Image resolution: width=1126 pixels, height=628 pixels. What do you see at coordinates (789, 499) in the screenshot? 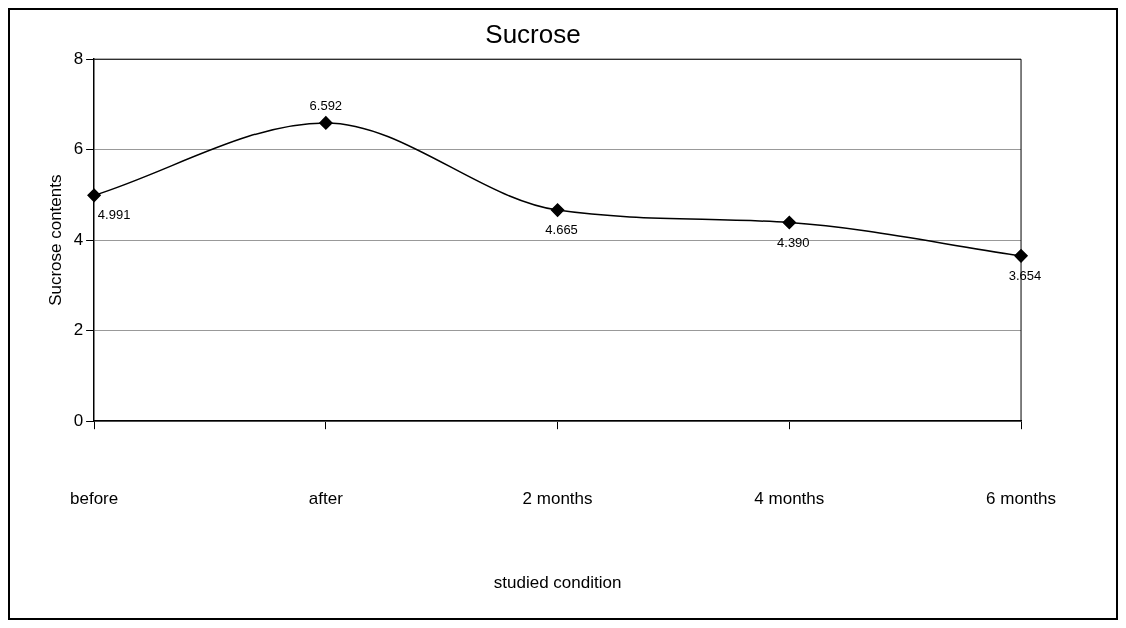
I see `x-tick-label: 4 months` at bounding box center [789, 499].